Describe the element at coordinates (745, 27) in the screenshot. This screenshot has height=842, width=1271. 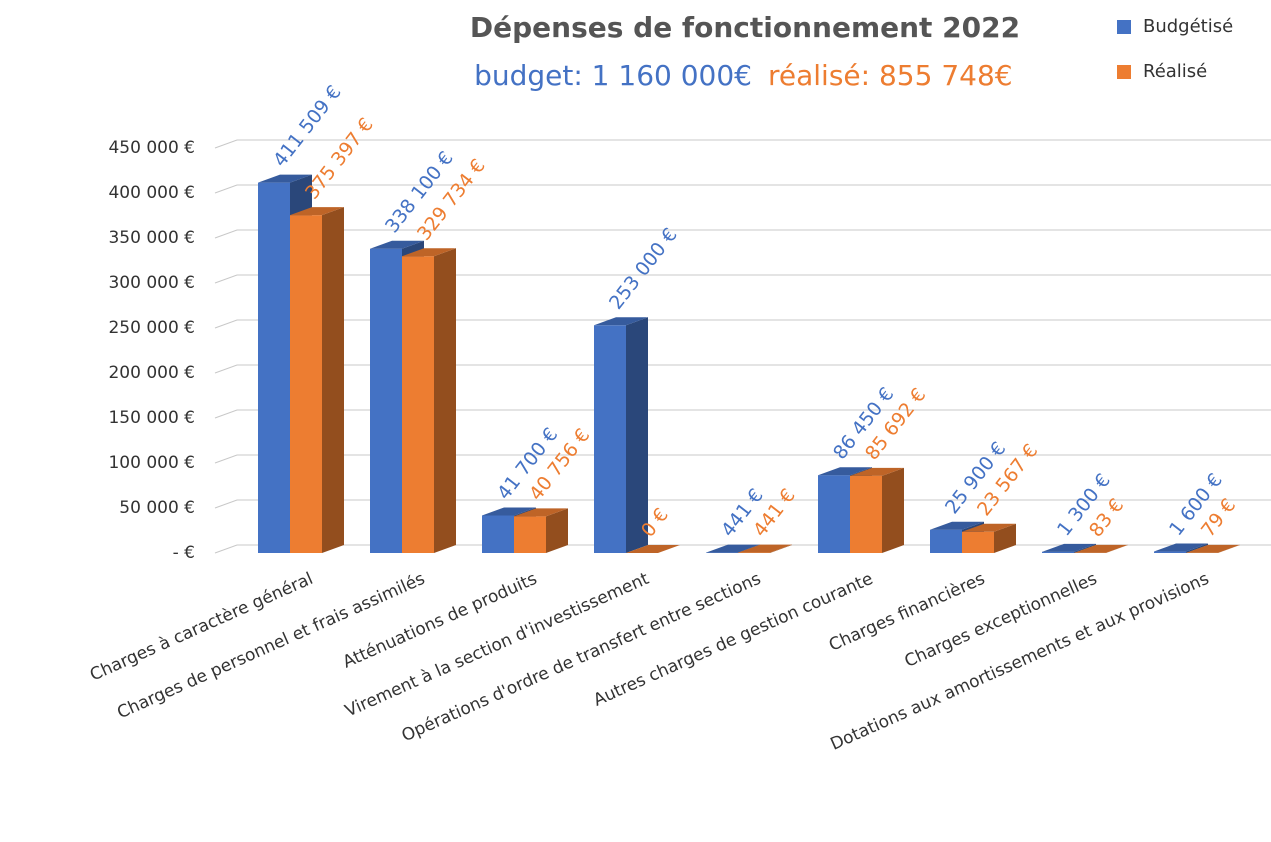
I see `chart-title: Dépenses de fonctionnement 2022` at that location.